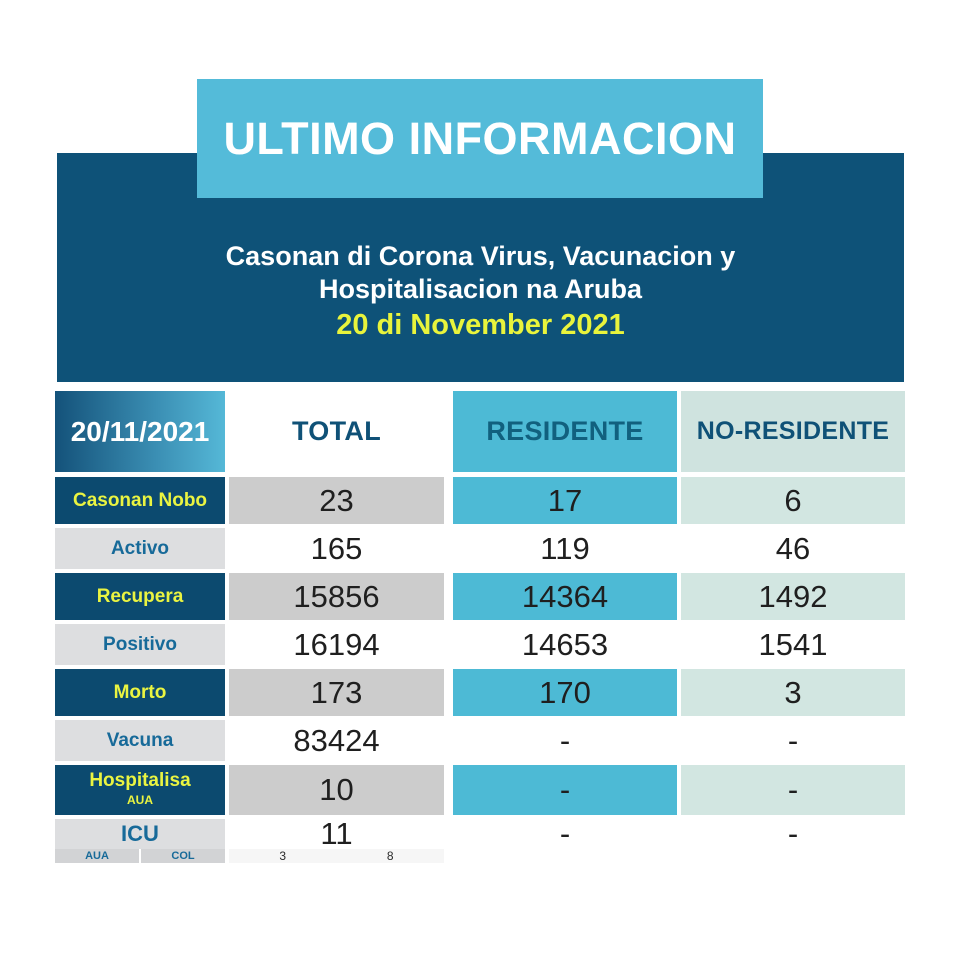  I want to click on icu-aua-value: 3, so click(283, 856).